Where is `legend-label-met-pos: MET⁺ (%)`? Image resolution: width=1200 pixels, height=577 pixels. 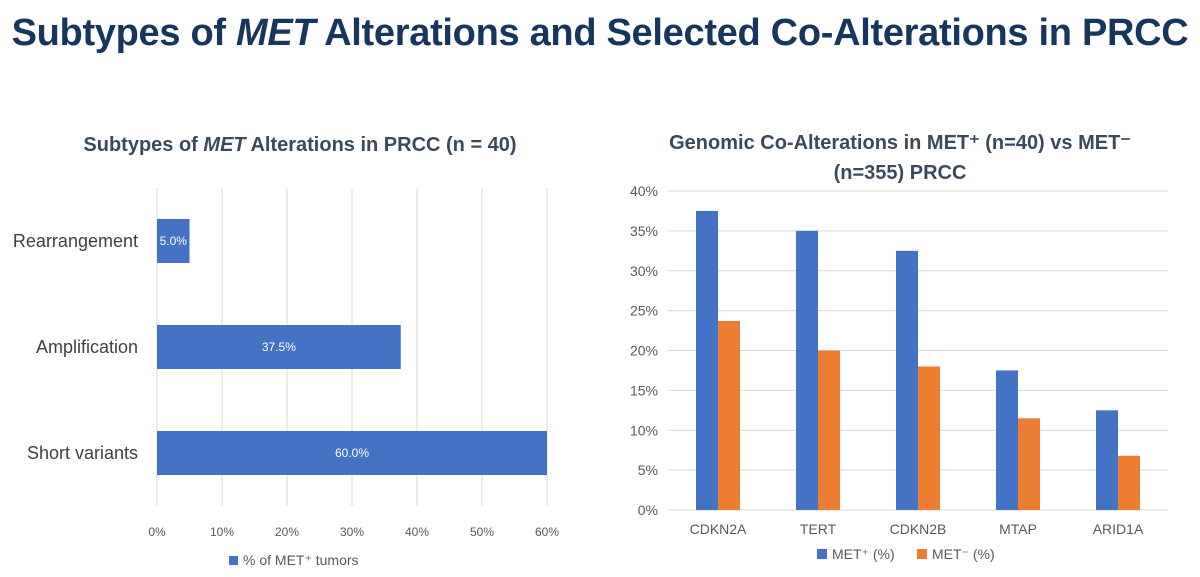
legend-label-met-pos: MET⁺ (%) is located at coordinates (863, 554).